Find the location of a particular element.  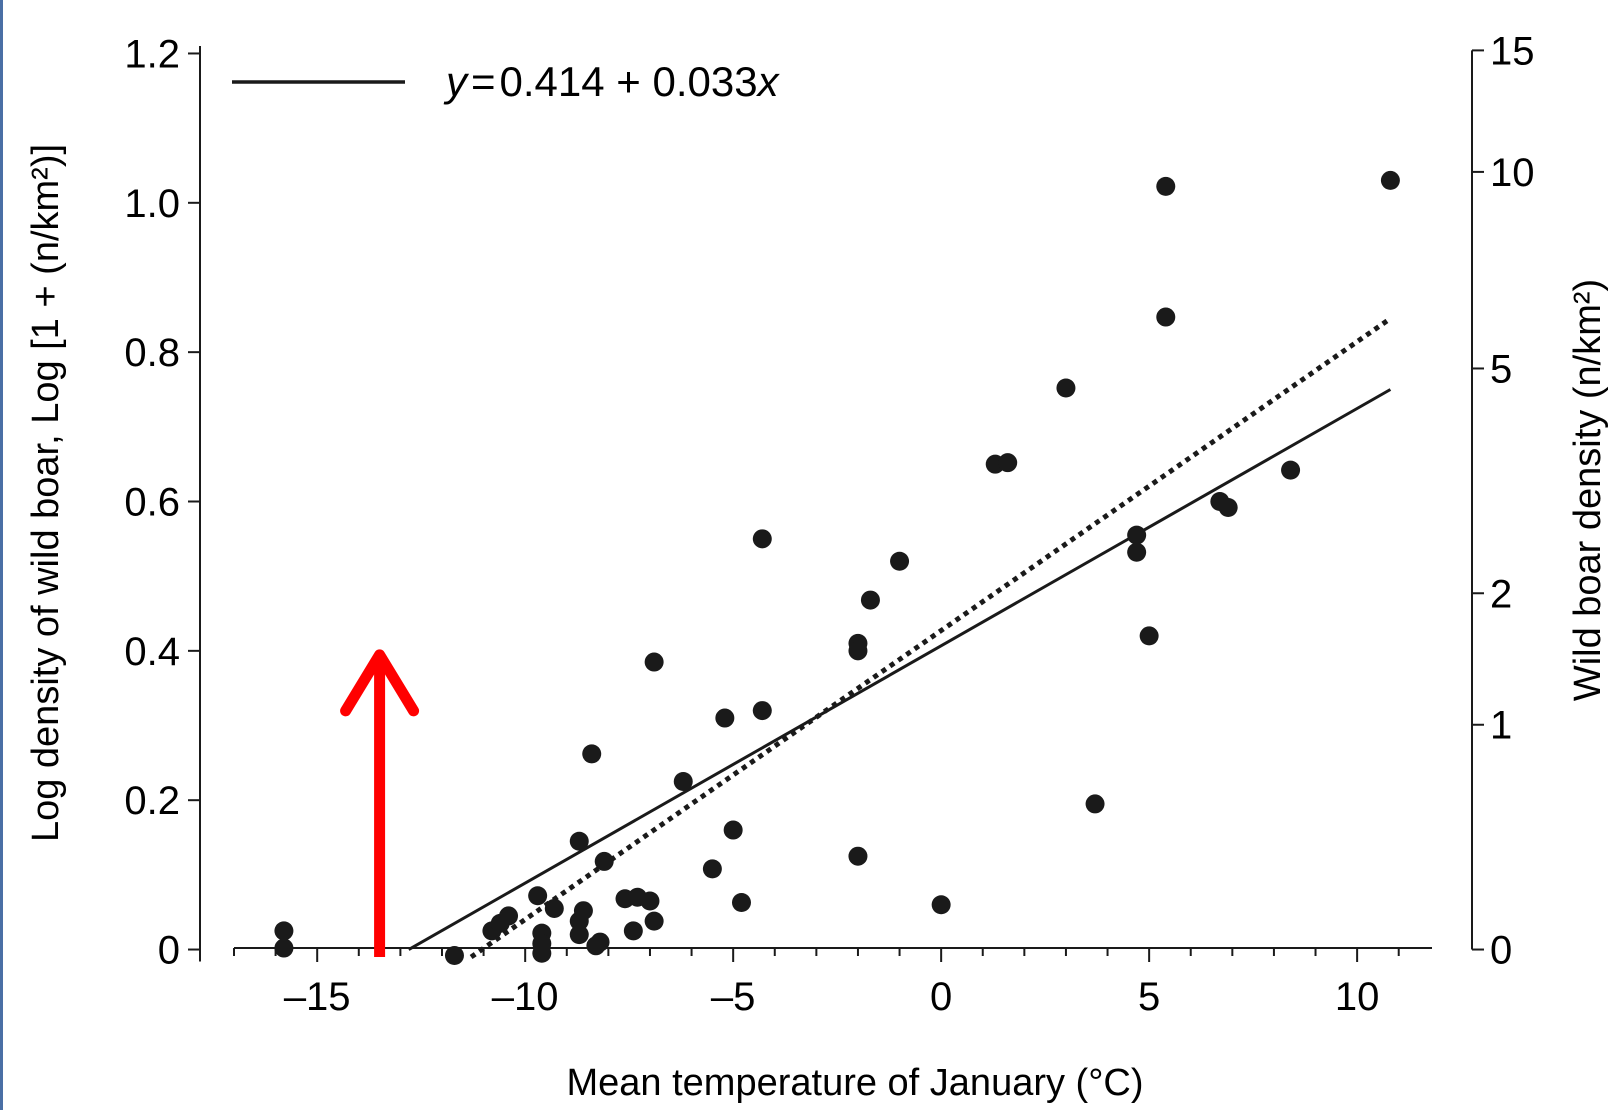

legend-eq-coefficients: 0.414 + 0.033 is located at coordinates (629, 81).